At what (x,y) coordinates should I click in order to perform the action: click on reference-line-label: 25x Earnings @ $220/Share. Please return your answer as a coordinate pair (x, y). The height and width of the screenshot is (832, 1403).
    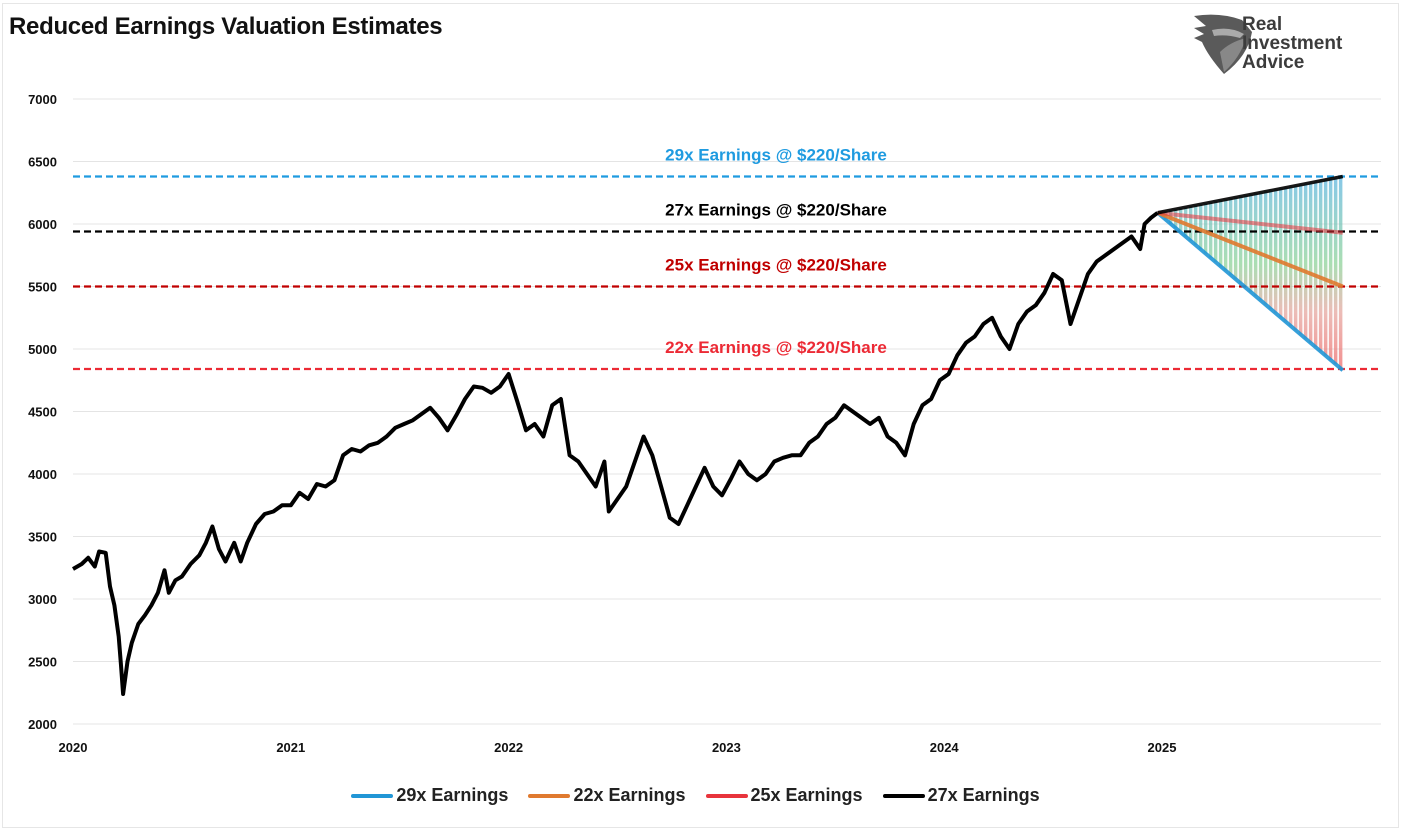
    Looking at the image, I should click on (776, 265).